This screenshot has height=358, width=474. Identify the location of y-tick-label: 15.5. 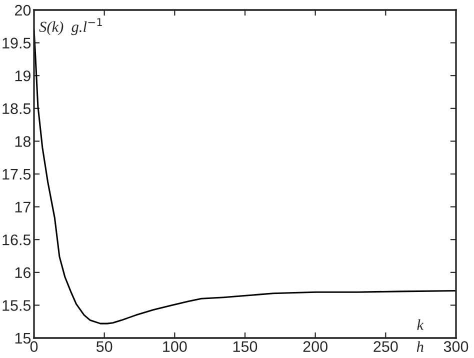
(16, 305).